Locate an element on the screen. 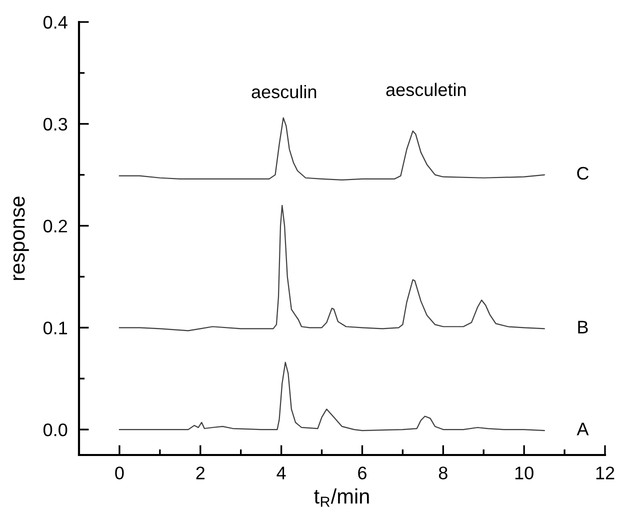 The height and width of the screenshot is (519, 628). series-label: A is located at coordinates (582, 429).